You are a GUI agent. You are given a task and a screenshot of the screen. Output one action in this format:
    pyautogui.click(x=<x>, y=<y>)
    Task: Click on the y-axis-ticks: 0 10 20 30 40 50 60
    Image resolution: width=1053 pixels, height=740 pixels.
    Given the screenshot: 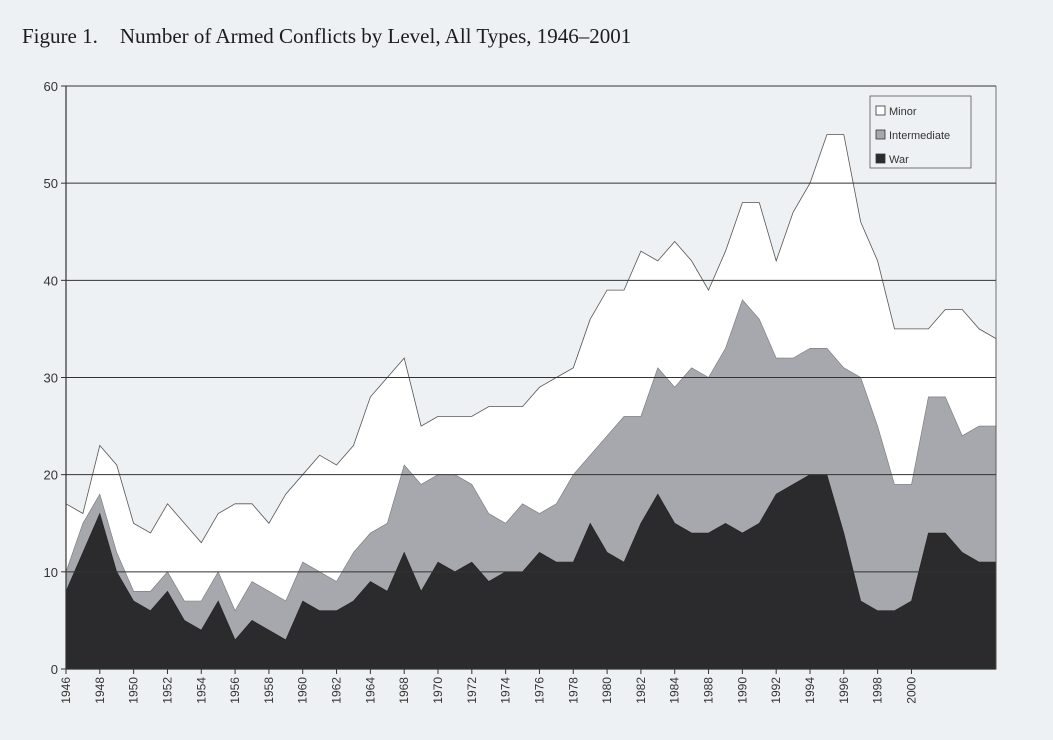 What is the action you would take?
    pyautogui.click(x=55, y=378)
    